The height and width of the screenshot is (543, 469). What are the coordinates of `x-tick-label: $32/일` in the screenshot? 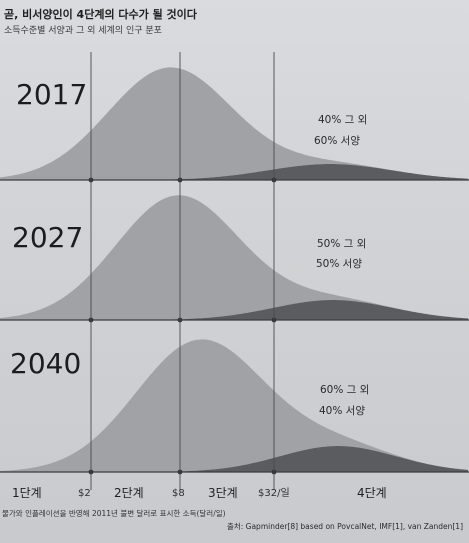 It's located at (274, 493).